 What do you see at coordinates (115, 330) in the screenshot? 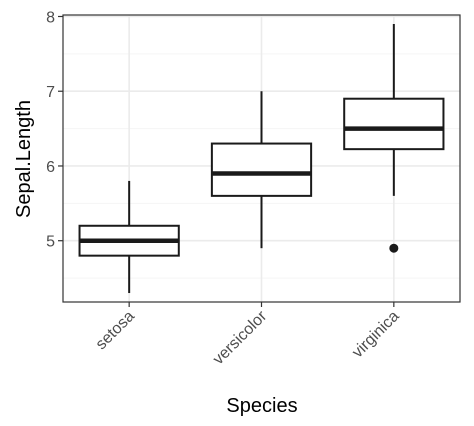
I see `x-tick-label: setosa` at bounding box center [115, 330].